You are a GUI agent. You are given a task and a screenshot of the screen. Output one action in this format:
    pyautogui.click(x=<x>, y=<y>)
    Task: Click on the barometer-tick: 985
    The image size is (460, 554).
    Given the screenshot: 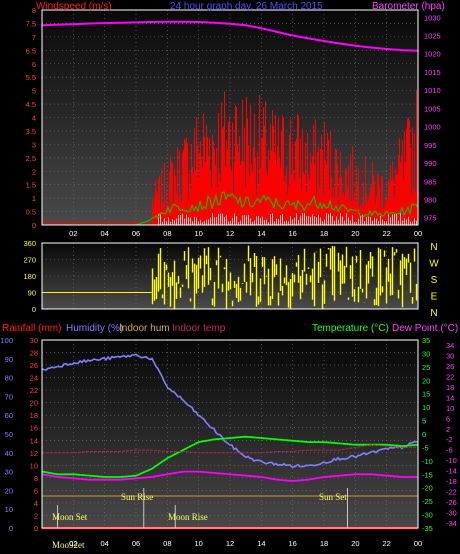 What is the action you would take?
    pyautogui.click(x=430, y=181)
    